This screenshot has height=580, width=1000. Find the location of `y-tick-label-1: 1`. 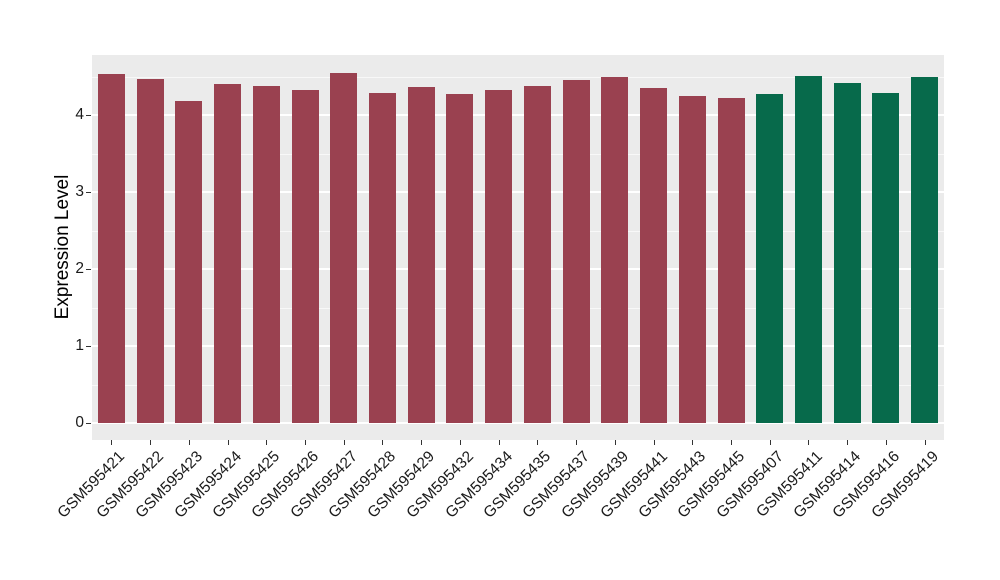

y-tick-label-1: 1 is located at coordinates (79, 345).